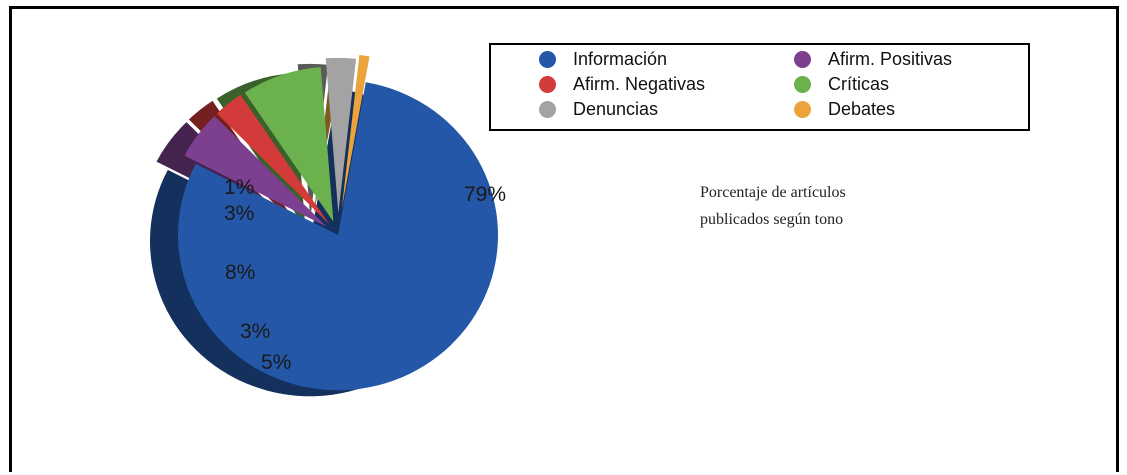 This screenshot has height=475, width=1127. I want to click on legend-label-afirm-negativas: Afirm. Negativas, so click(639, 84).